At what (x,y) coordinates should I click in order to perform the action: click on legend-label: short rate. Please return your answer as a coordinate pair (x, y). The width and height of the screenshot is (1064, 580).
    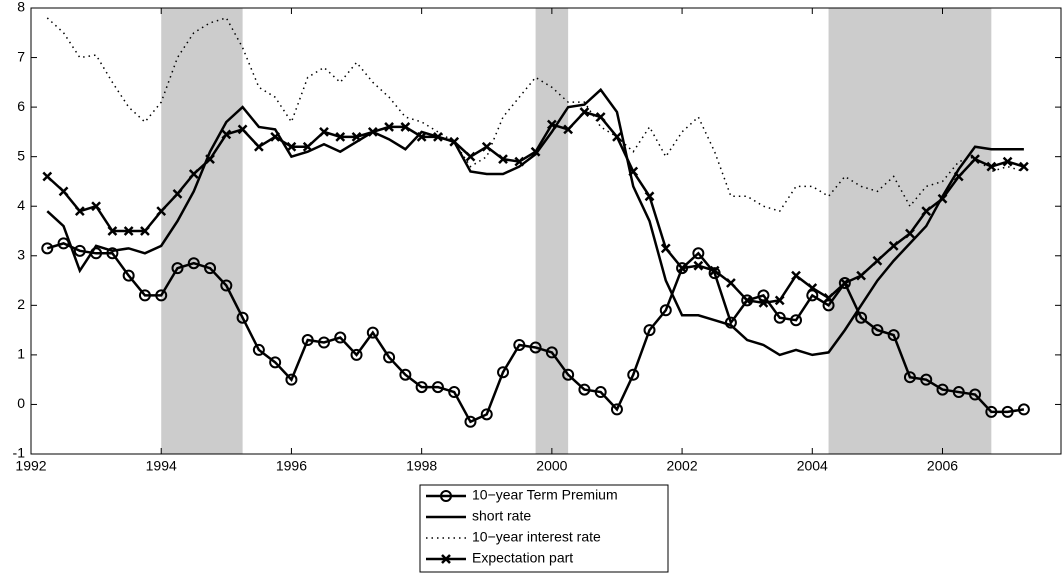
    Looking at the image, I should click on (501, 516).